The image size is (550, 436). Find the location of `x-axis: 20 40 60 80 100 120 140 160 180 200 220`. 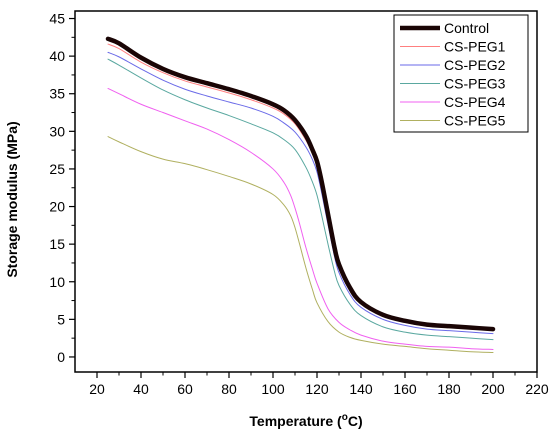

x-axis: 20 40 60 80 100 120 140 160 180 200 220 is located at coordinates (319, 384).